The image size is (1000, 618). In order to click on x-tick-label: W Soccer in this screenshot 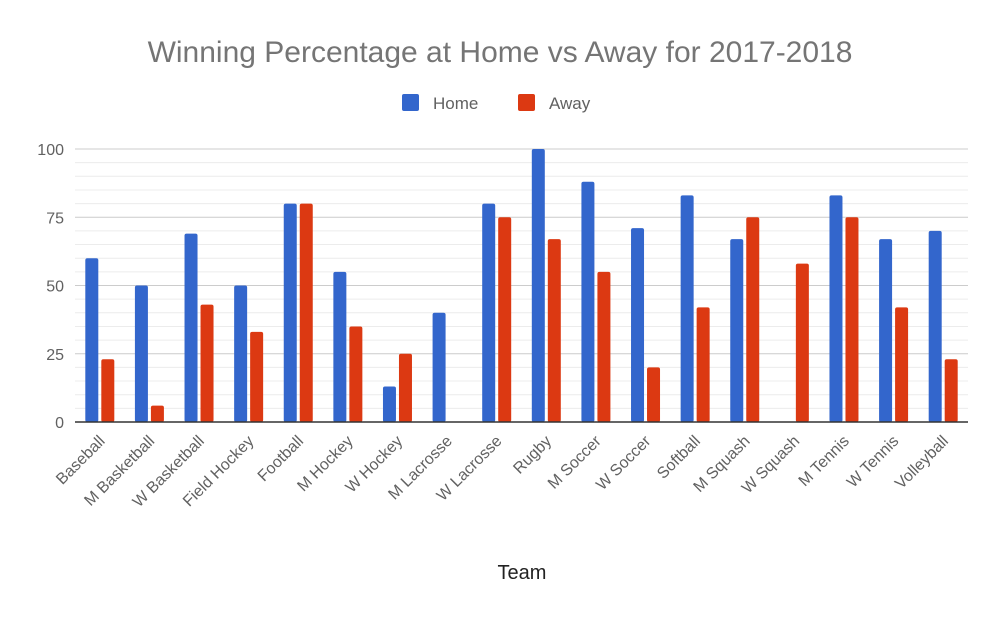, I will do `click(624, 463)`.